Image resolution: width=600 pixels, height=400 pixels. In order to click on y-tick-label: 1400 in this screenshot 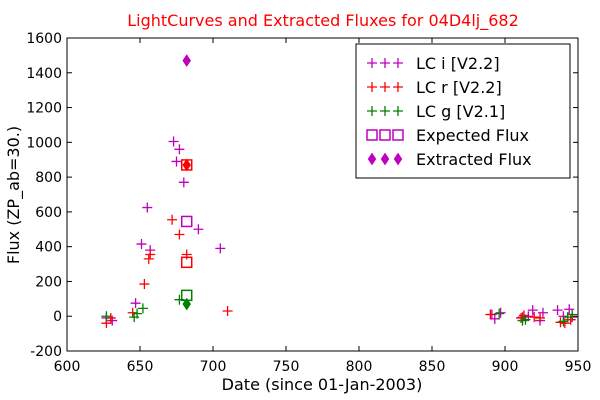, I will do `click(44, 74)`.